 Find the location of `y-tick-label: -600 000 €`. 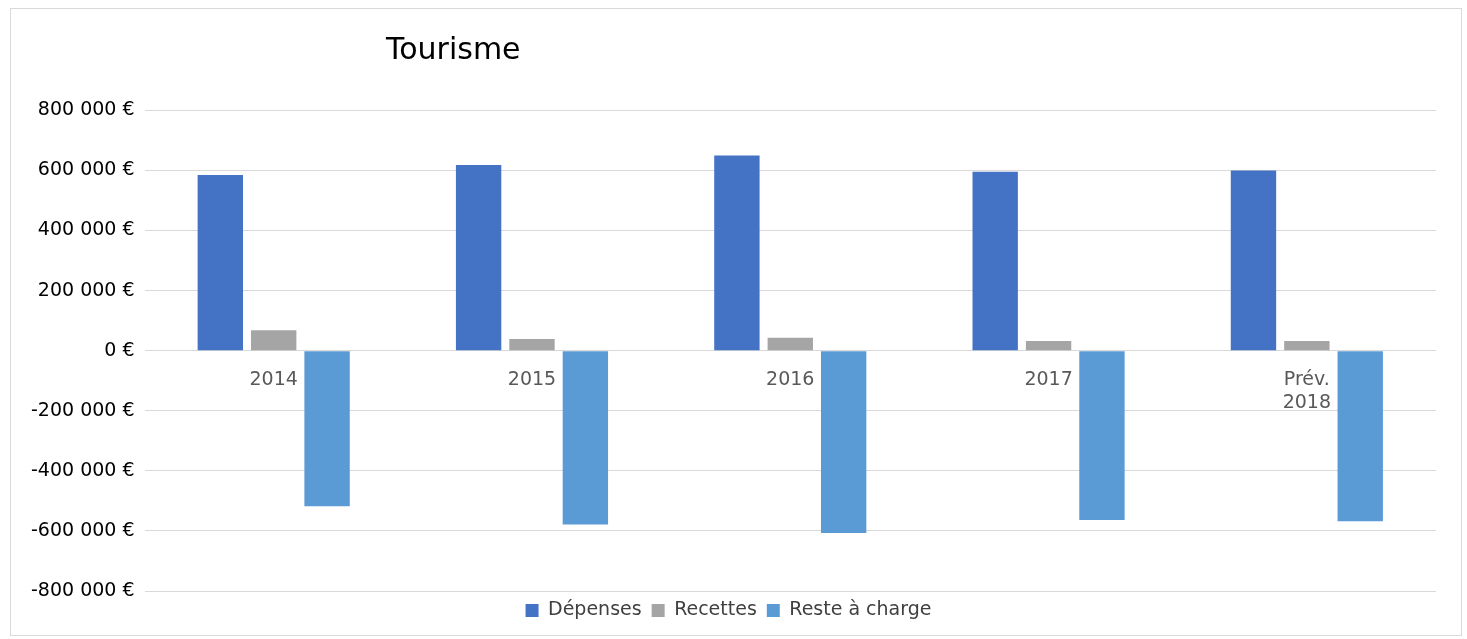

y-tick-label: -600 000 € is located at coordinates (82, 528).